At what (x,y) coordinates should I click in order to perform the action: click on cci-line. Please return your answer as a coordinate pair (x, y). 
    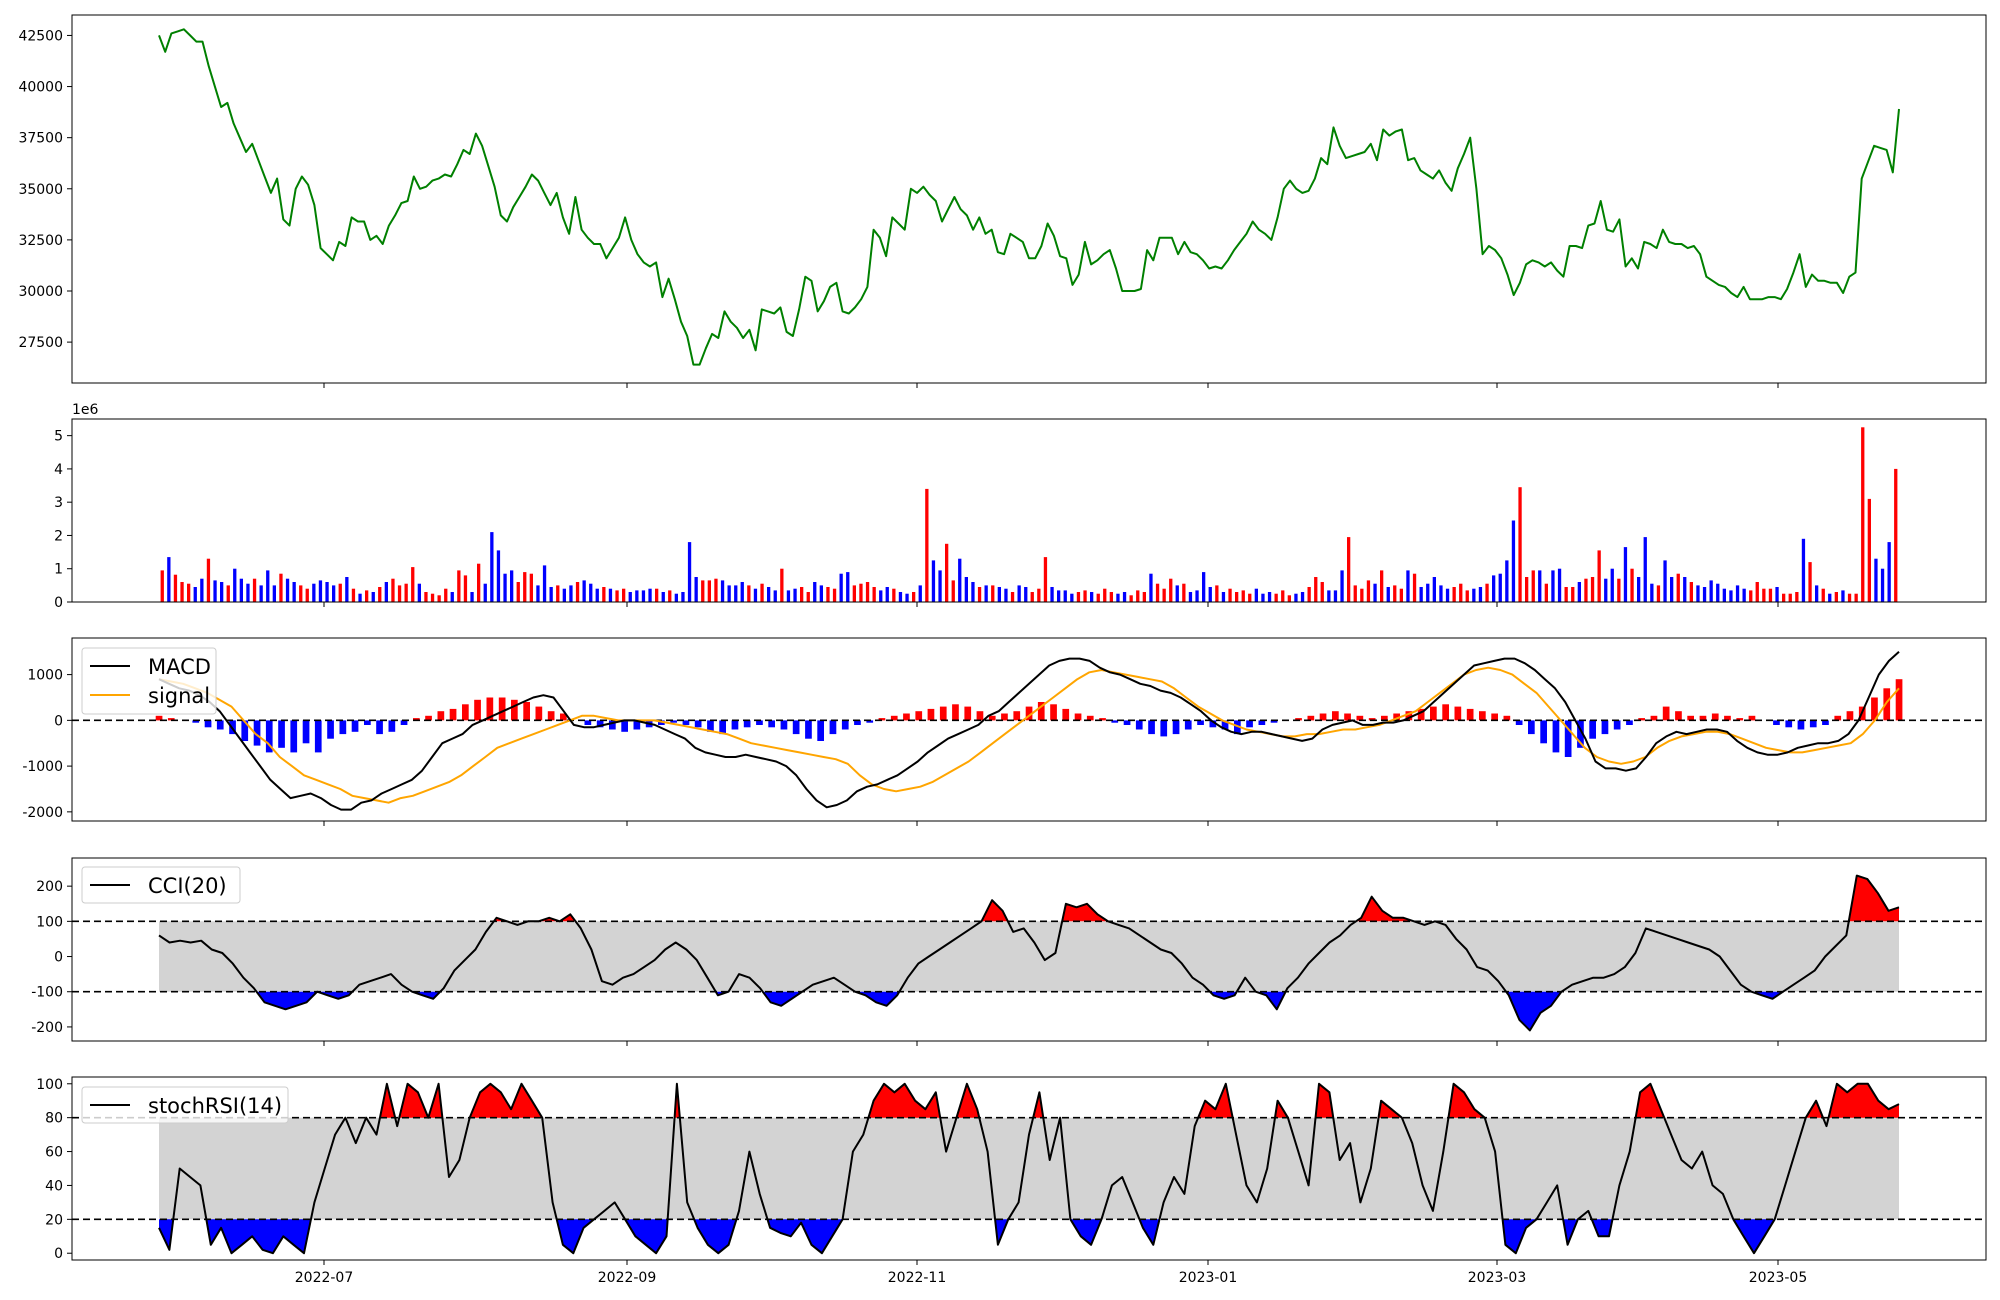
    Looking at the image, I should click on (1029, 953).